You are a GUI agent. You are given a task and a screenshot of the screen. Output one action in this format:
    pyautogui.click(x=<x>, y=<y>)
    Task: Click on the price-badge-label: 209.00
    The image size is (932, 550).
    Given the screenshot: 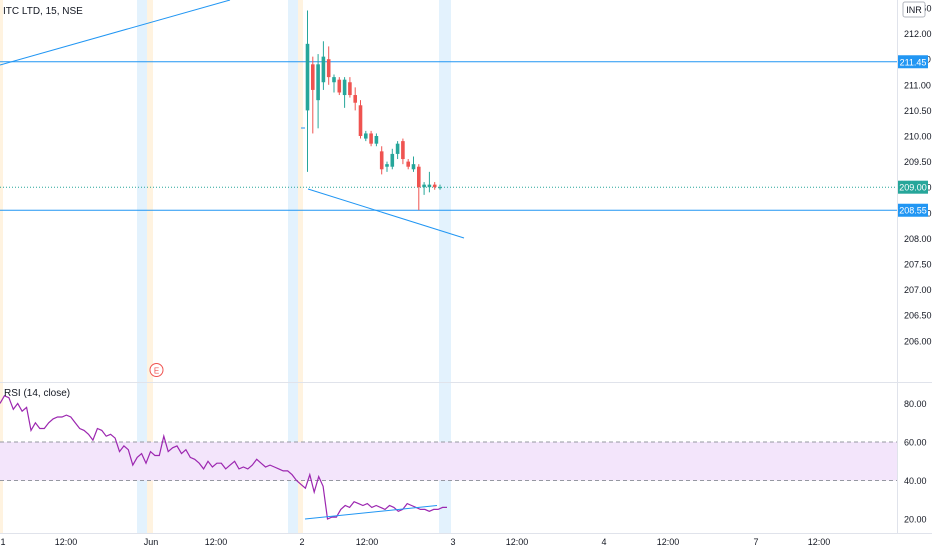 What is the action you would take?
    pyautogui.click(x=913, y=188)
    